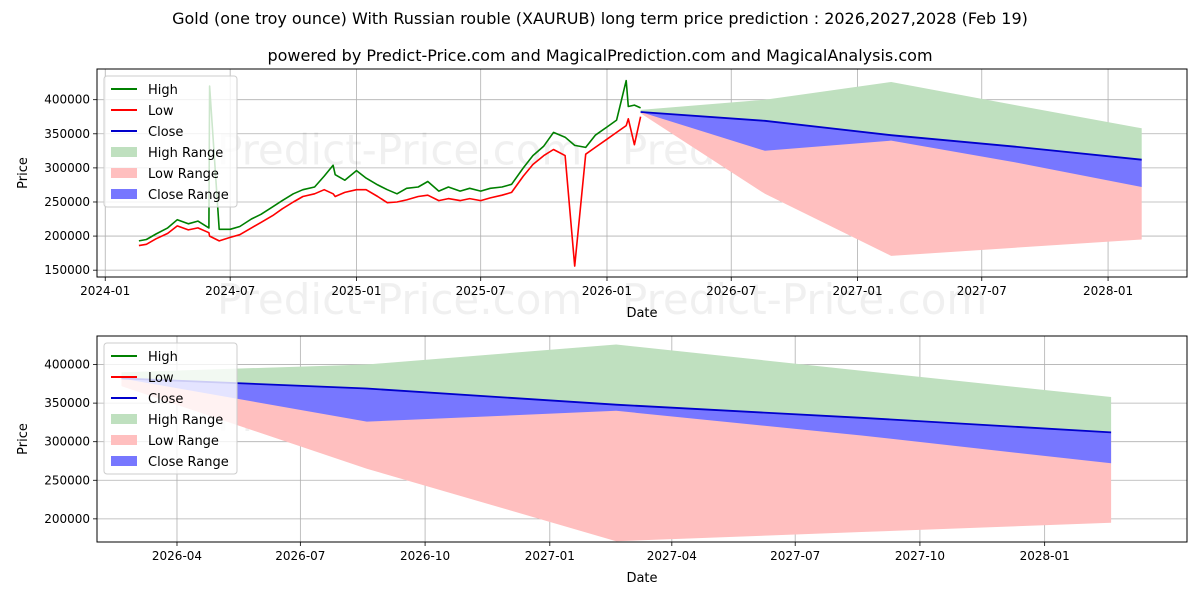 The height and width of the screenshot is (600, 1200). Describe the element at coordinates (607, 291) in the screenshot. I see `x-tick-label: 2026-01` at that location.